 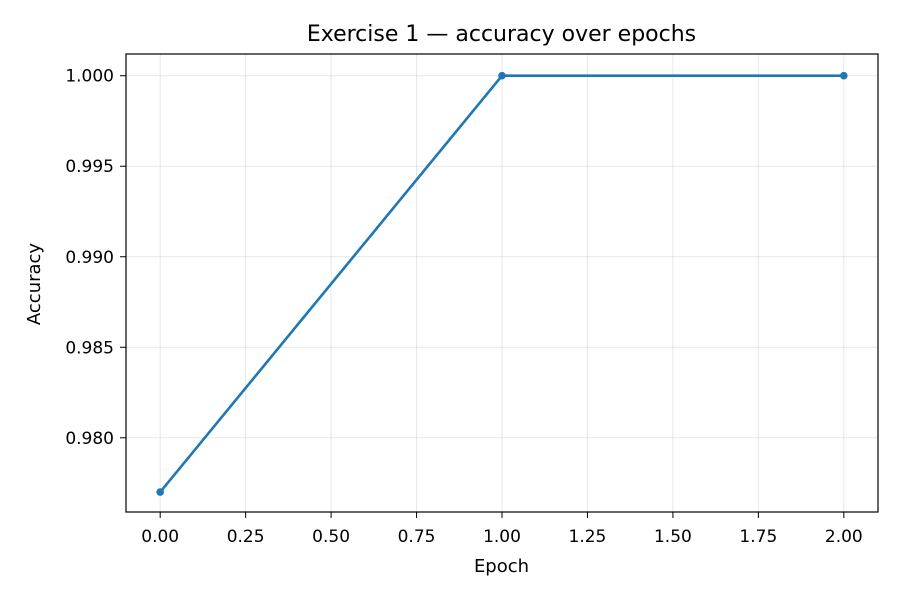 What do you see at coordinates (160, 537) in the screenshot?
I see `x-tick-label: 0.00` at bounding box center [160, 537].